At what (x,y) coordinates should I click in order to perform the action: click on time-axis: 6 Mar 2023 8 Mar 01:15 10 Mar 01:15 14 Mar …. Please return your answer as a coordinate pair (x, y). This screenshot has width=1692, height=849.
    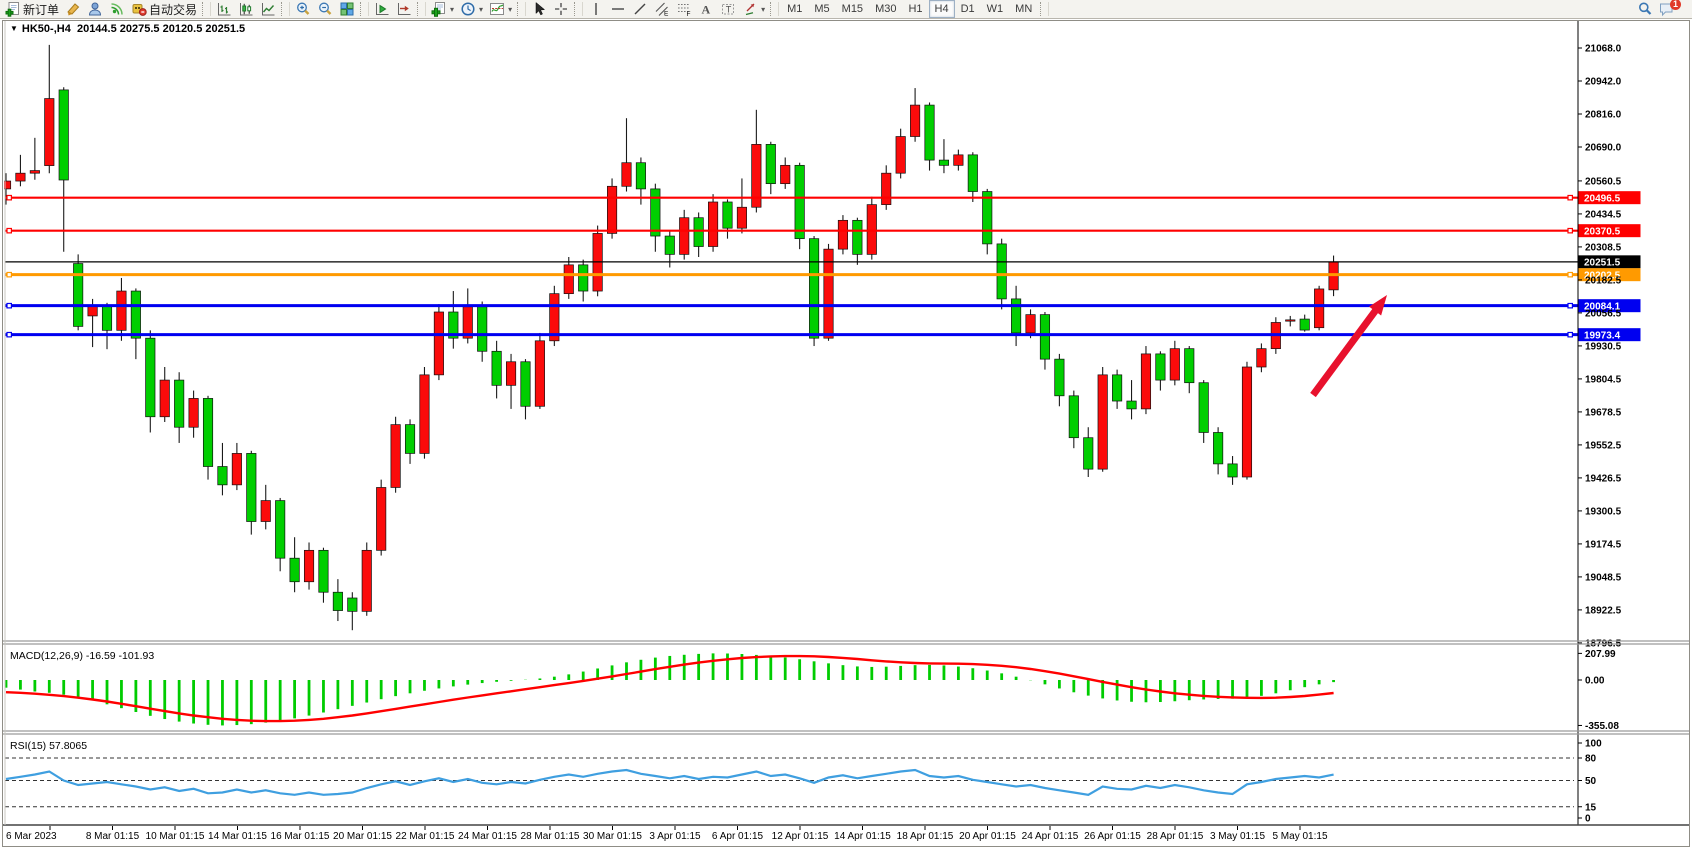
    Looking at the image, I should click on (667, 834).